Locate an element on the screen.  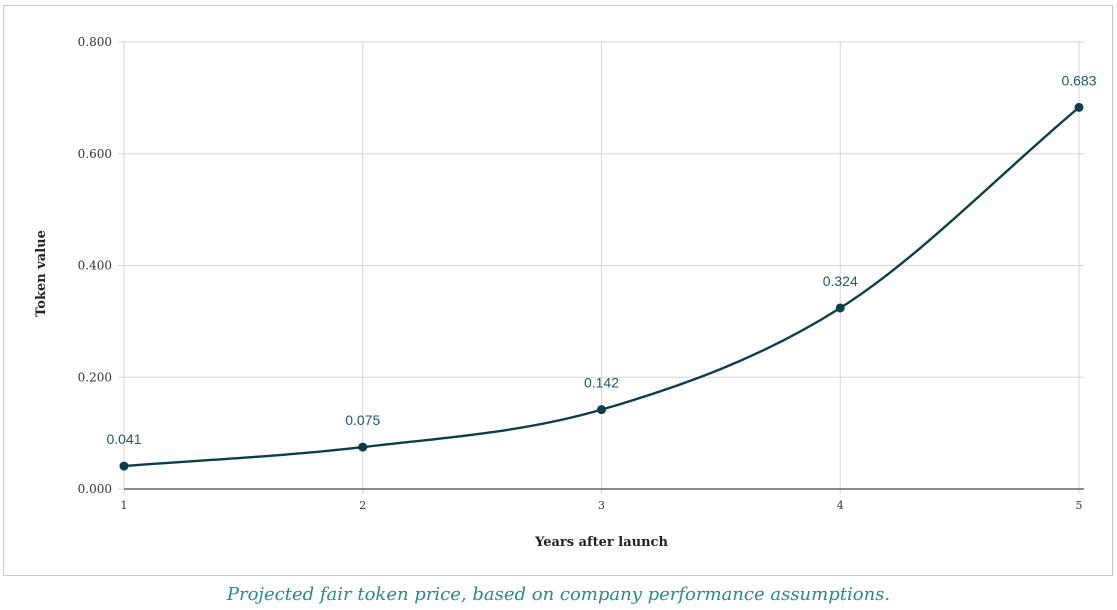
y-tick-label: 0.200 is located at coordinates (95, 377).